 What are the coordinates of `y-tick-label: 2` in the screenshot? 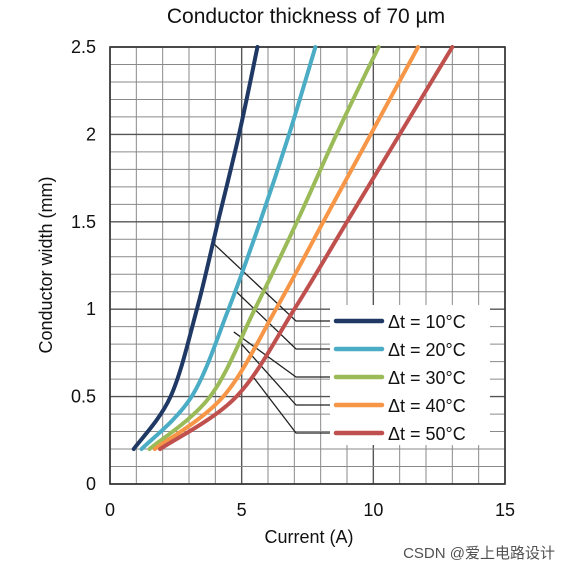 It's located at (91, 134).